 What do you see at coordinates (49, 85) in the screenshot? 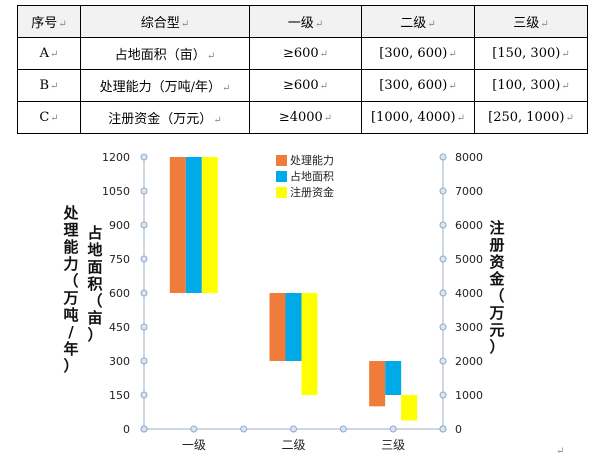
I see `table-cell: B↵` at bounding box center [49, 85].